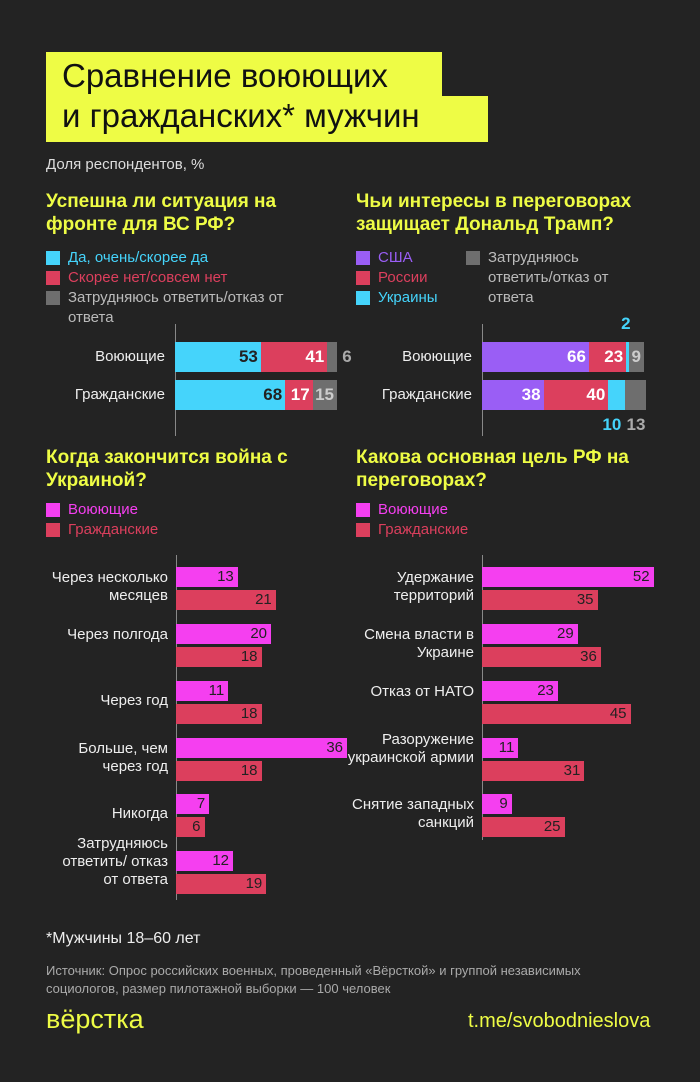 Image resolution: width=700 pixels, height=1082 pixels. Describe the element at coordinates (559, 1021) in the screenshot. I see `telegram-link: t.me/svobodnieslova` at that location.